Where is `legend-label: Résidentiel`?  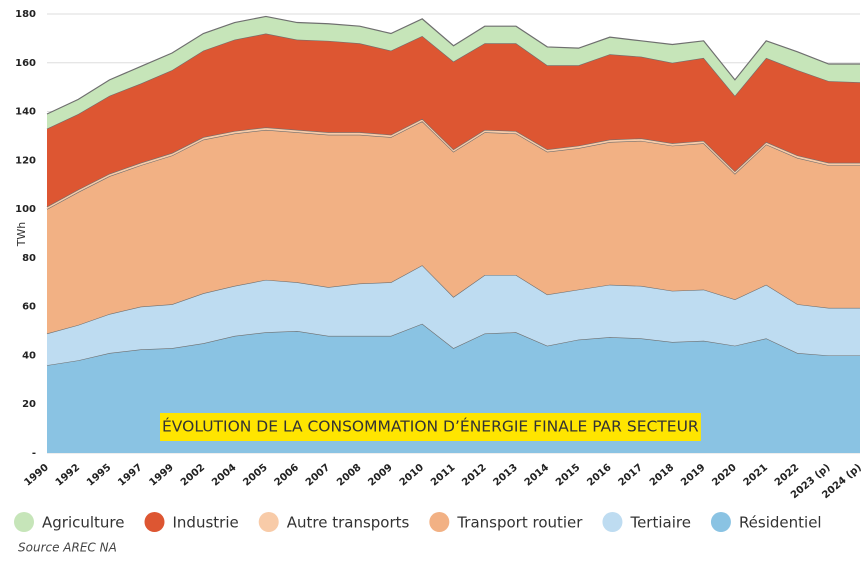 legend-label: Résidentiel is located at coordinates (780, 523).